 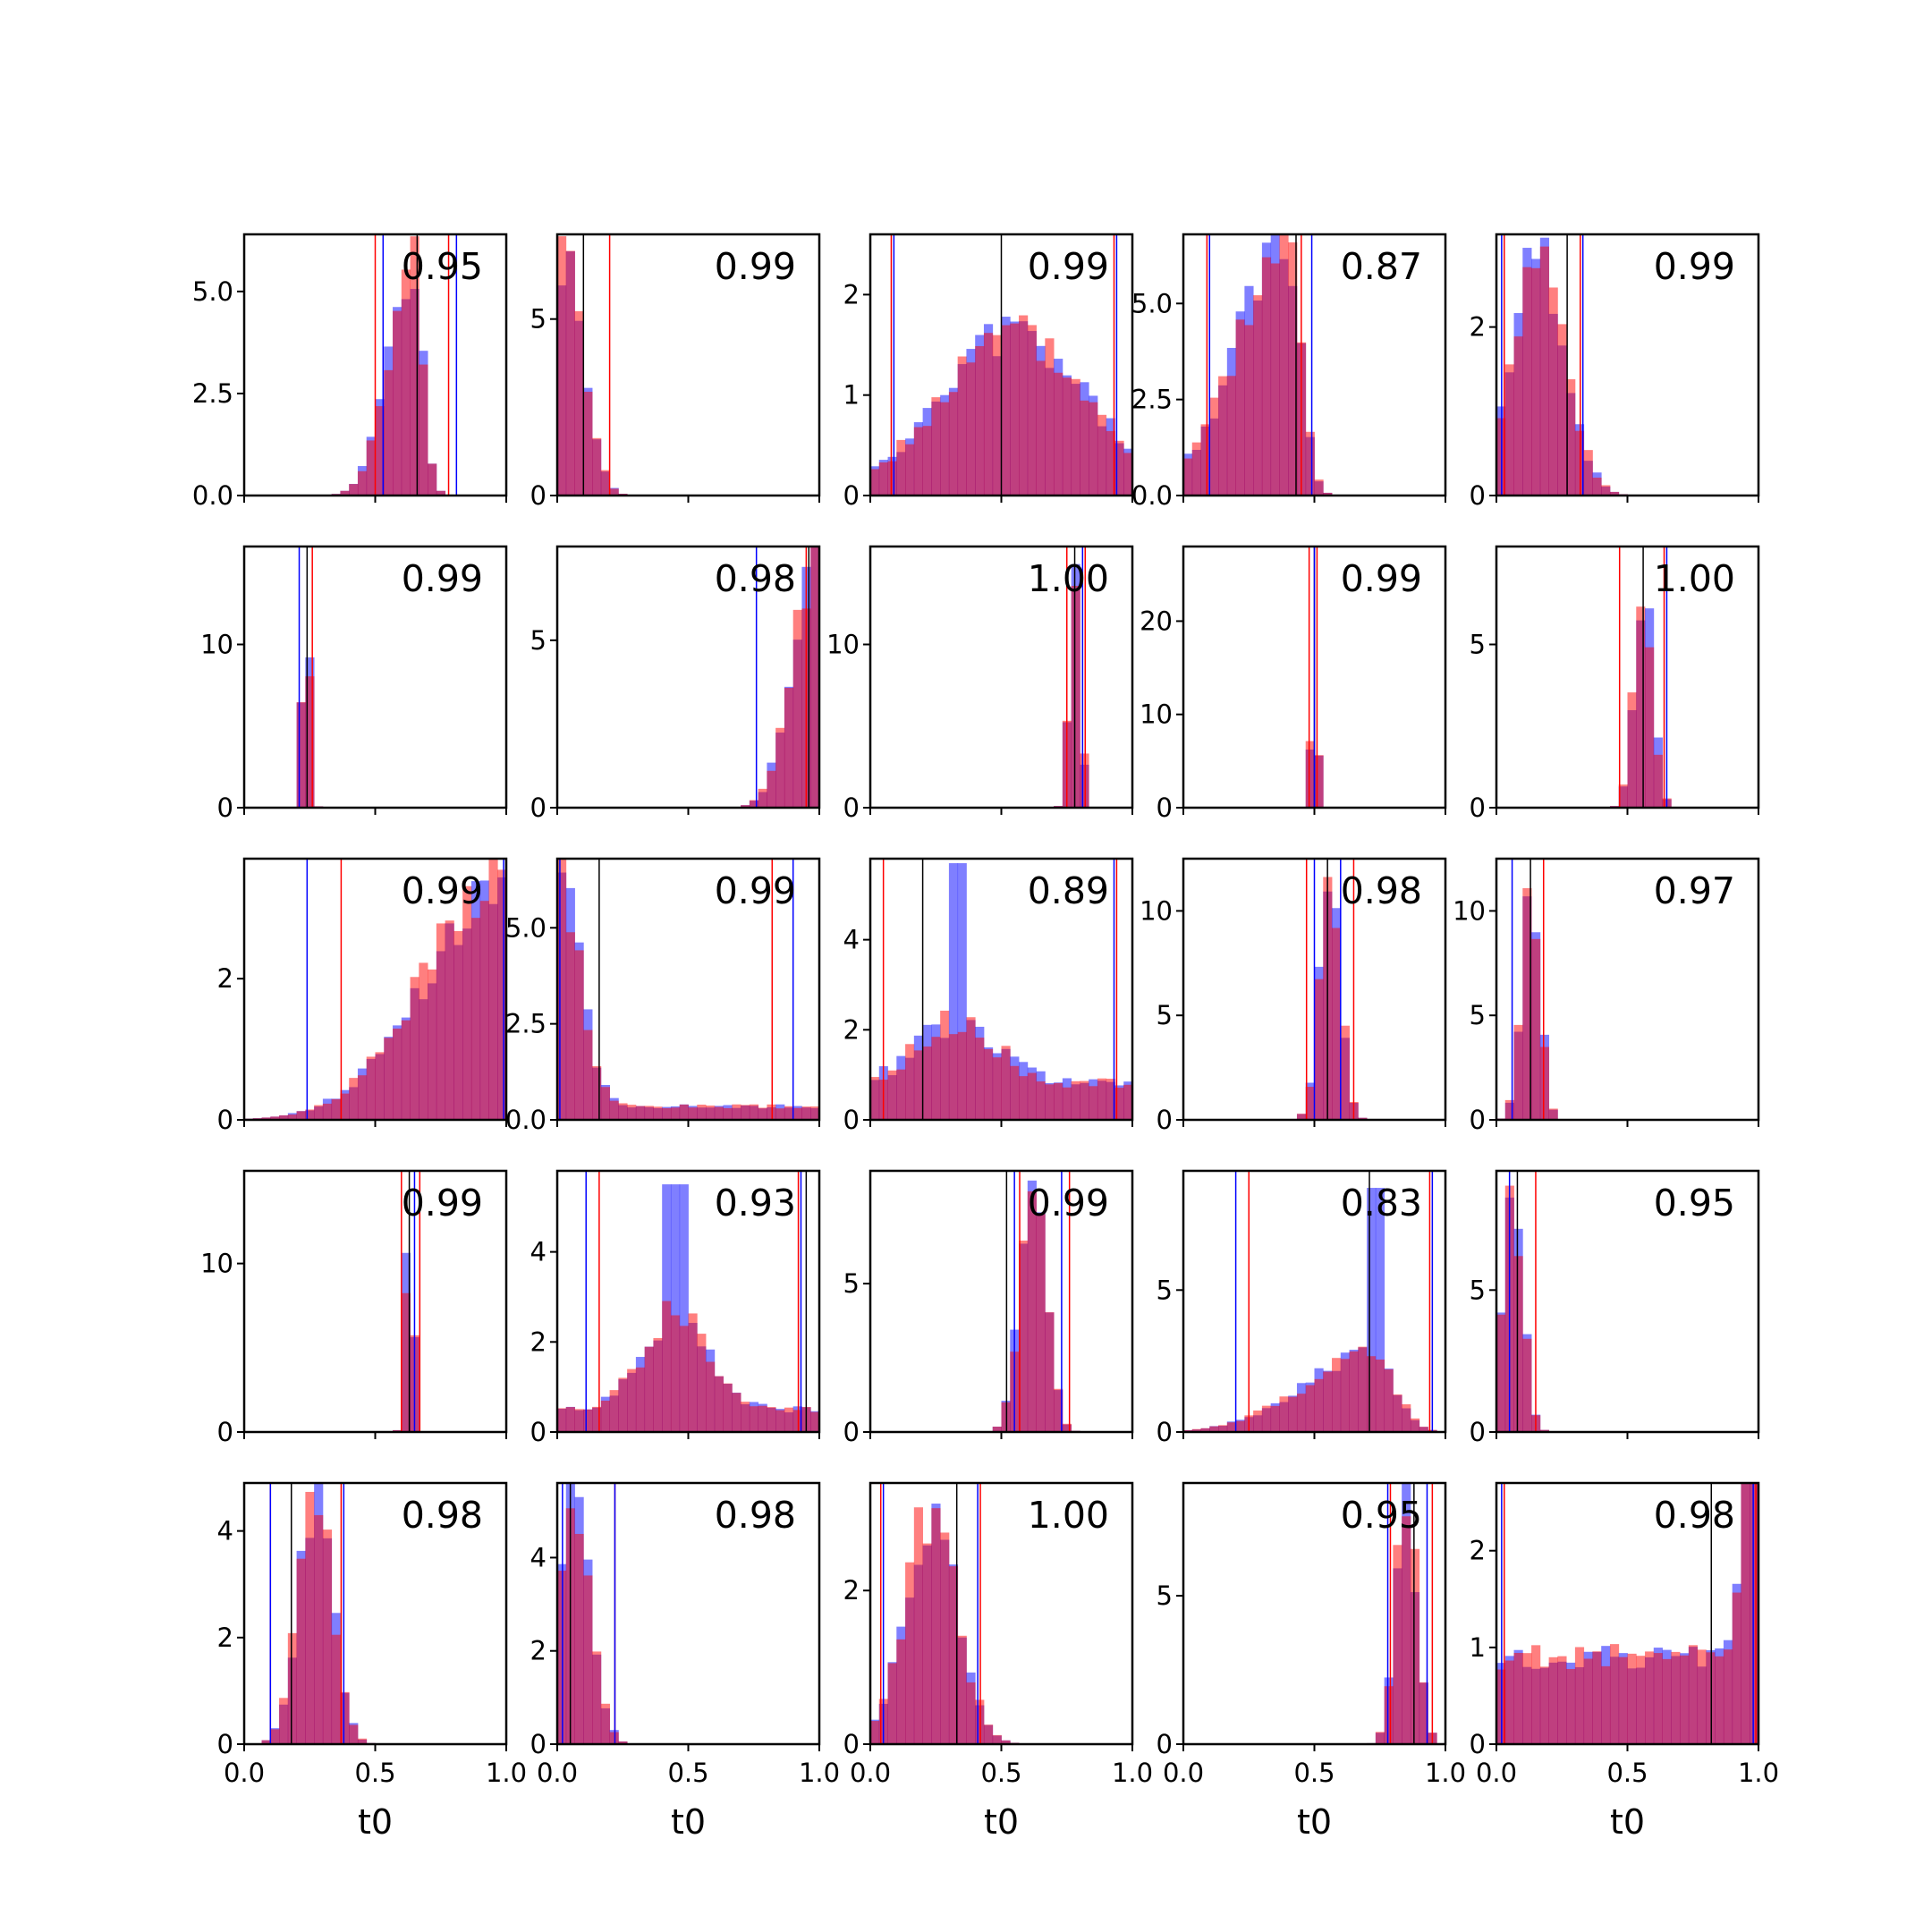 What do you see at coordinates (354, 684) in the screenshot?
I see `subplot-6: 0 10 0.99` at bounding box center [354, 684].